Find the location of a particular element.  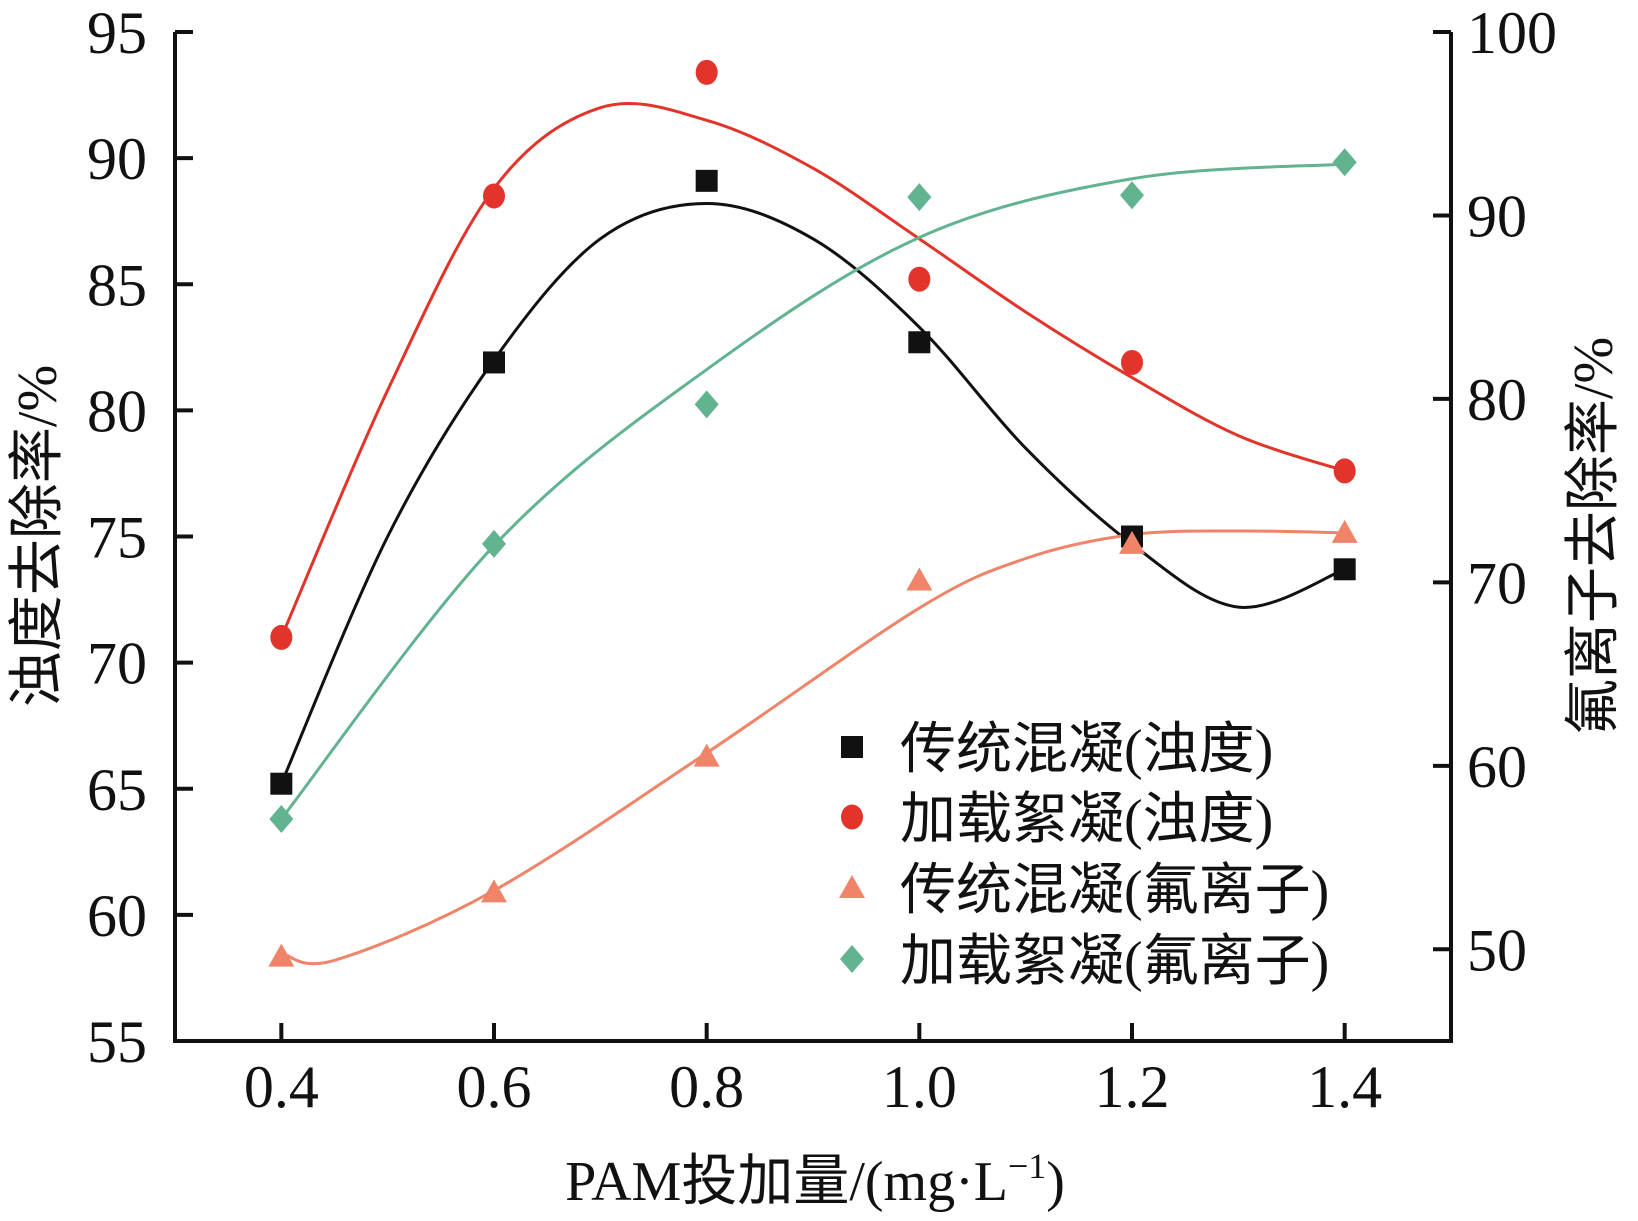

y-left-tick-label: 75 is located at coordinates (117, 538).